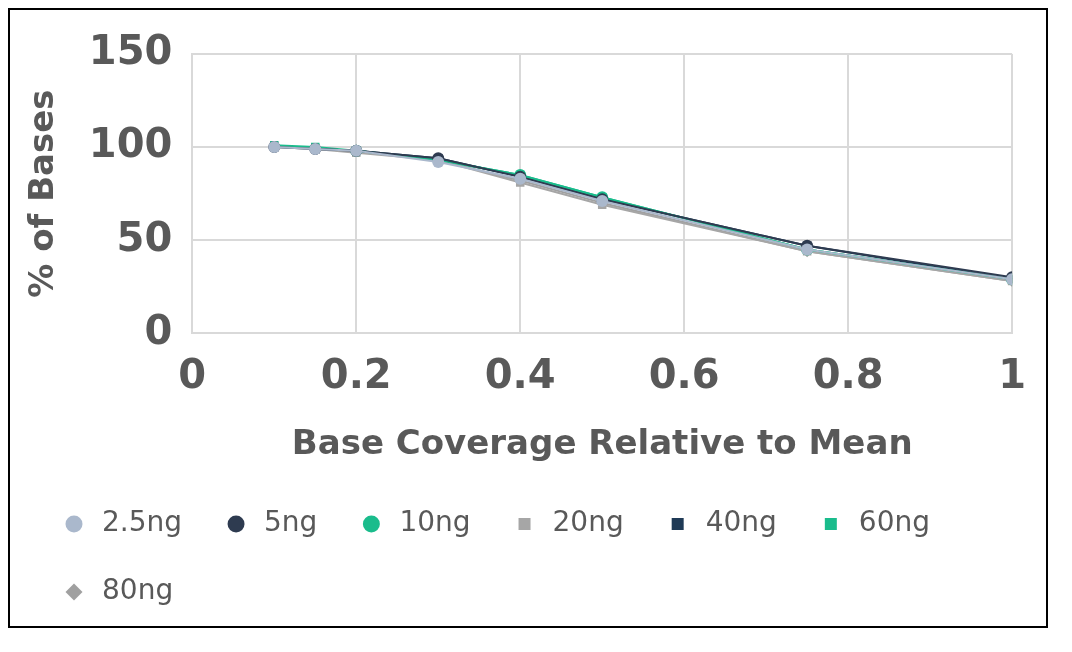 The image size is (1072, 652). Describe the element at coordinates (1012, 373) in the screenshot. I see `x-tick-label: 1` at that location.